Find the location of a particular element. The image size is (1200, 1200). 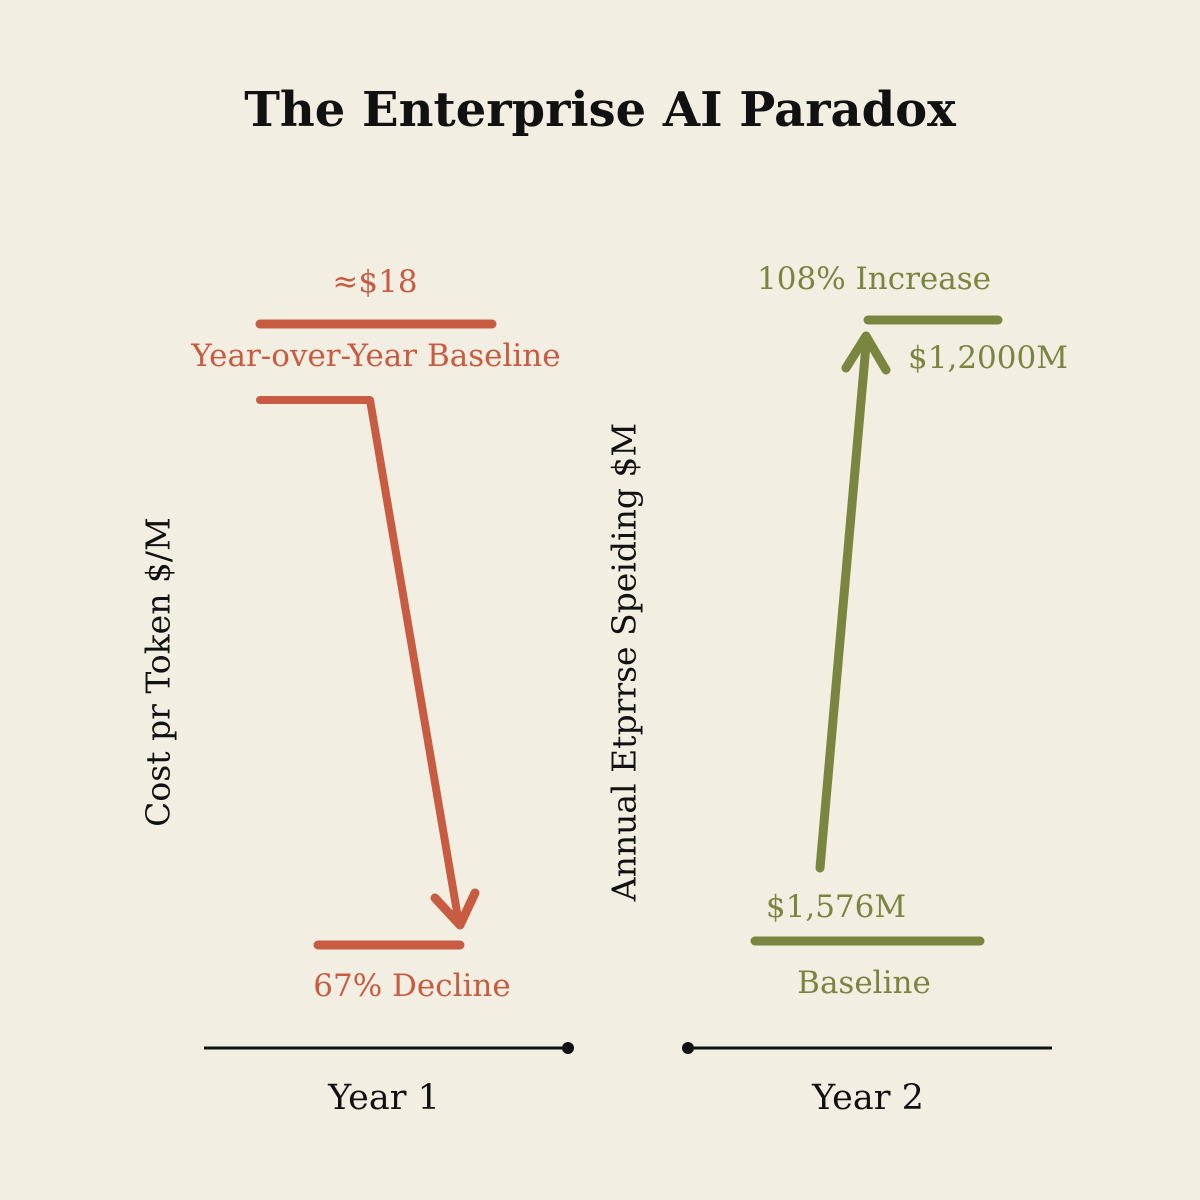

cost-top-value: ≈$18 is located at coordinates (375, 282).